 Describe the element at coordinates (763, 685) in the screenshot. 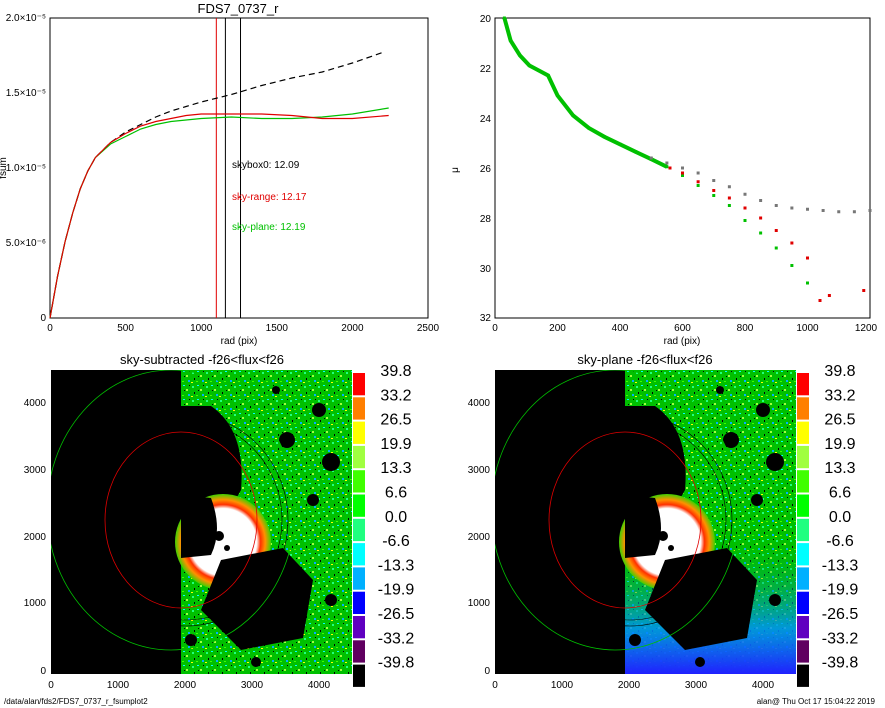

I see `x-tick-label: 4000` at that location.